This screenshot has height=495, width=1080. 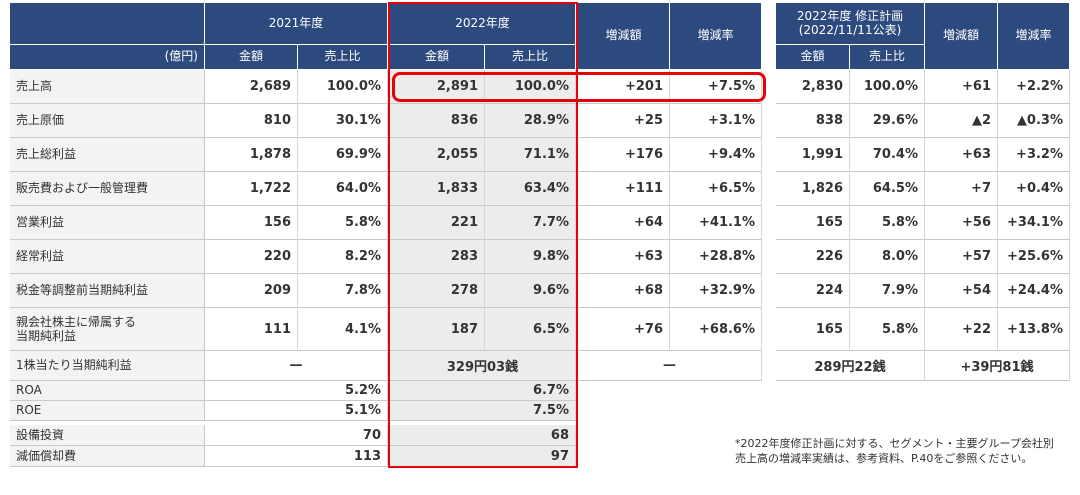 I want to click on cell-a22: 187, so click(x=437, y=329).